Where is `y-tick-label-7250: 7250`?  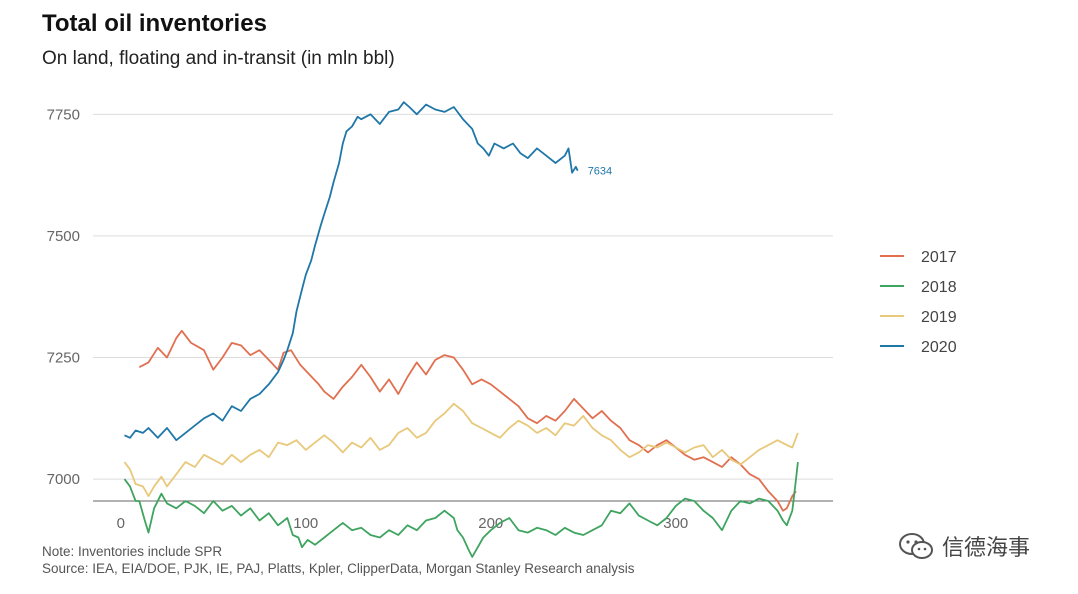
y-tick-label-7250: 7250 is located at coordinates (63, 358).